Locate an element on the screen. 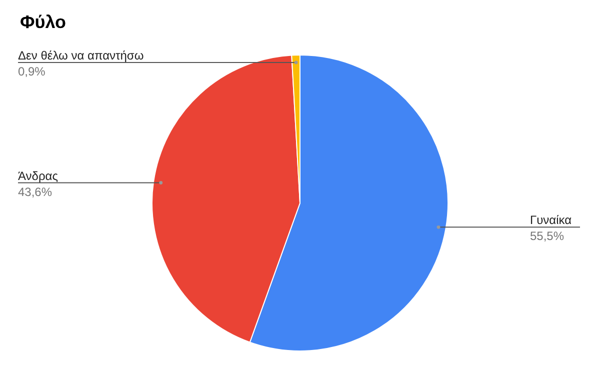  slice-label: Δεν θέλω να απαντήσω is located at coordinates (81, 55).